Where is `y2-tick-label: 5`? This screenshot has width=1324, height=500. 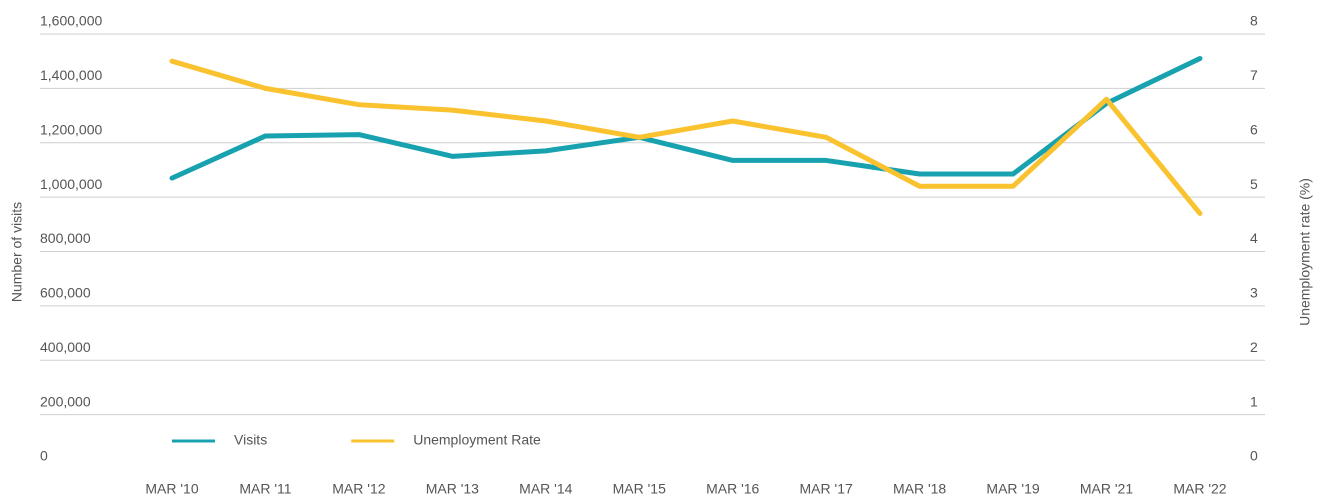 y2-tick-label: 5 is located at coordinates (1254, 184).